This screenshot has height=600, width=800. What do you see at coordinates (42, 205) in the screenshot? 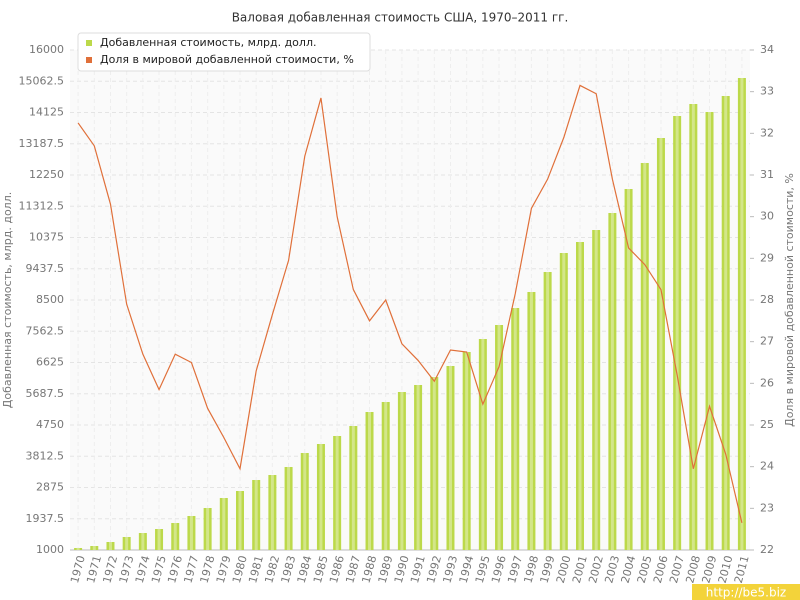
I see `y-tick-label: 11312.5` at bounding box center [42, 205].